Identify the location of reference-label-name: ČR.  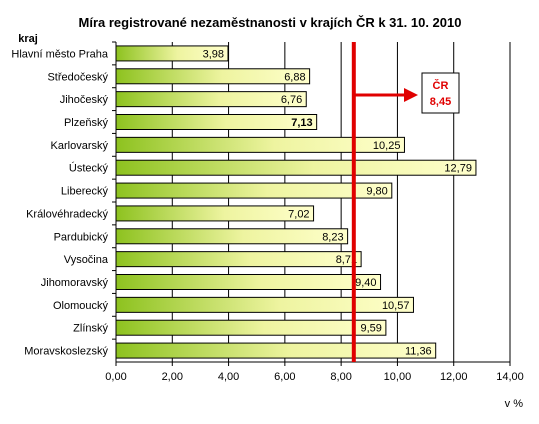
(441, 85).